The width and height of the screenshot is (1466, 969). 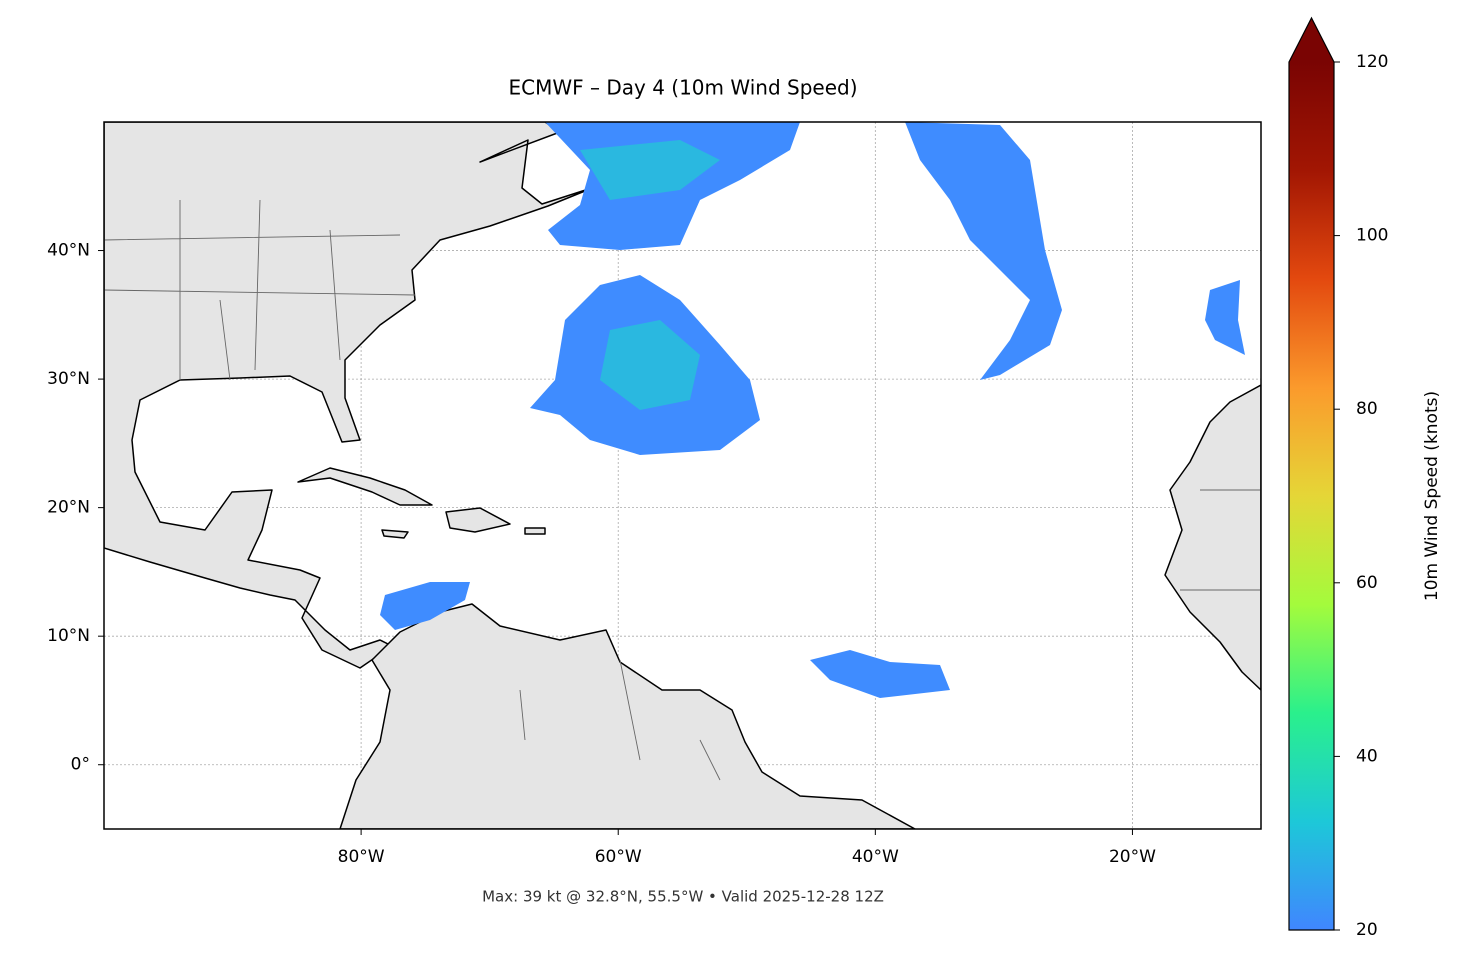 What do you see at coordinates (1367, 583) in the screenshot?
I see `colorbar-tick-label: 60` at bounding box center [1367, 583].